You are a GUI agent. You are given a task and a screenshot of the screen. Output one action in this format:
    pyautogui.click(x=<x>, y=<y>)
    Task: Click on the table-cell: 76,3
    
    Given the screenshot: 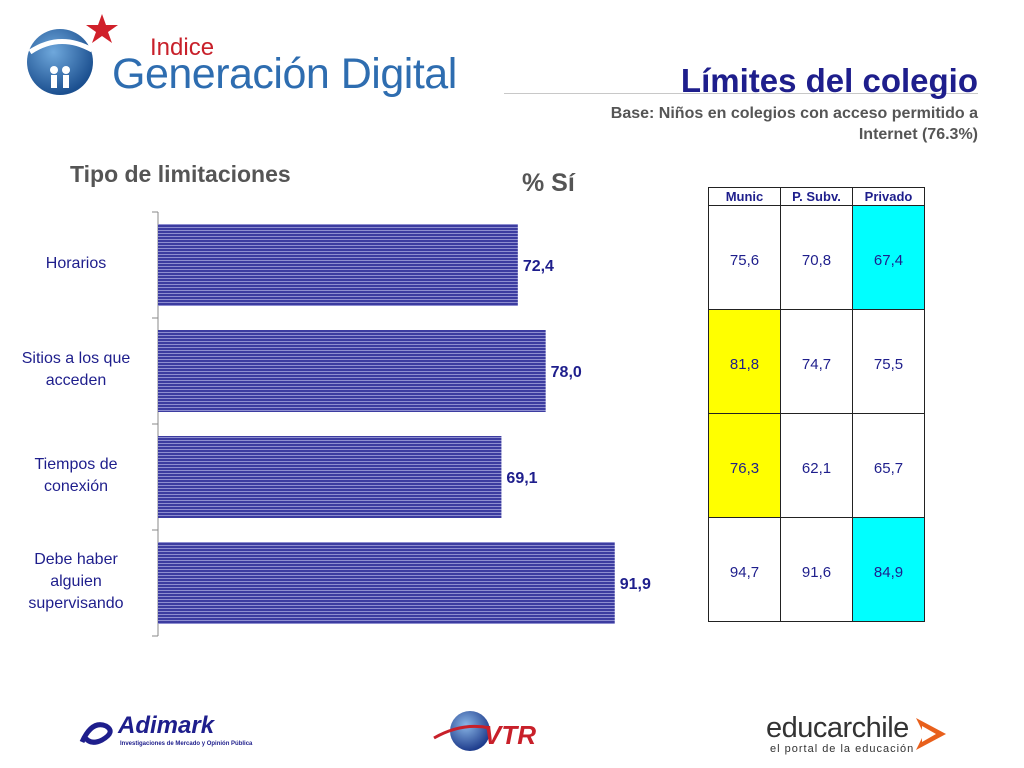 What is the action you would take?
    pyautogui.click(x=744, y=465)
    